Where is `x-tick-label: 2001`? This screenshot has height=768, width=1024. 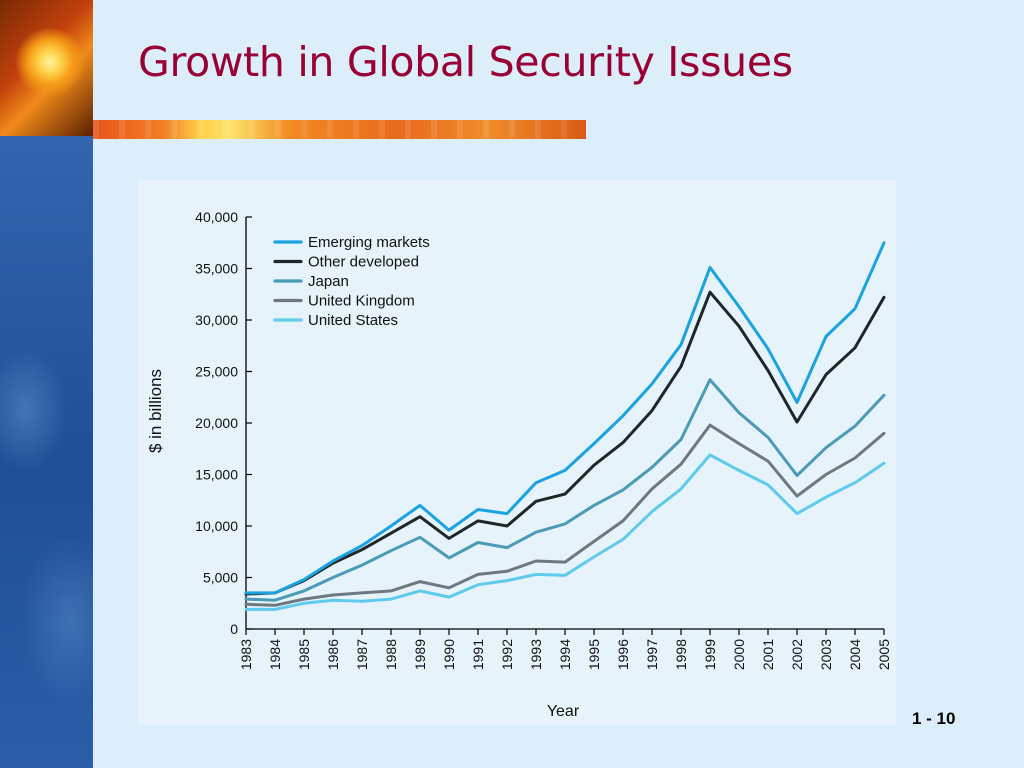
x-tick-label: 2001 is located at coordinates (768, 654).